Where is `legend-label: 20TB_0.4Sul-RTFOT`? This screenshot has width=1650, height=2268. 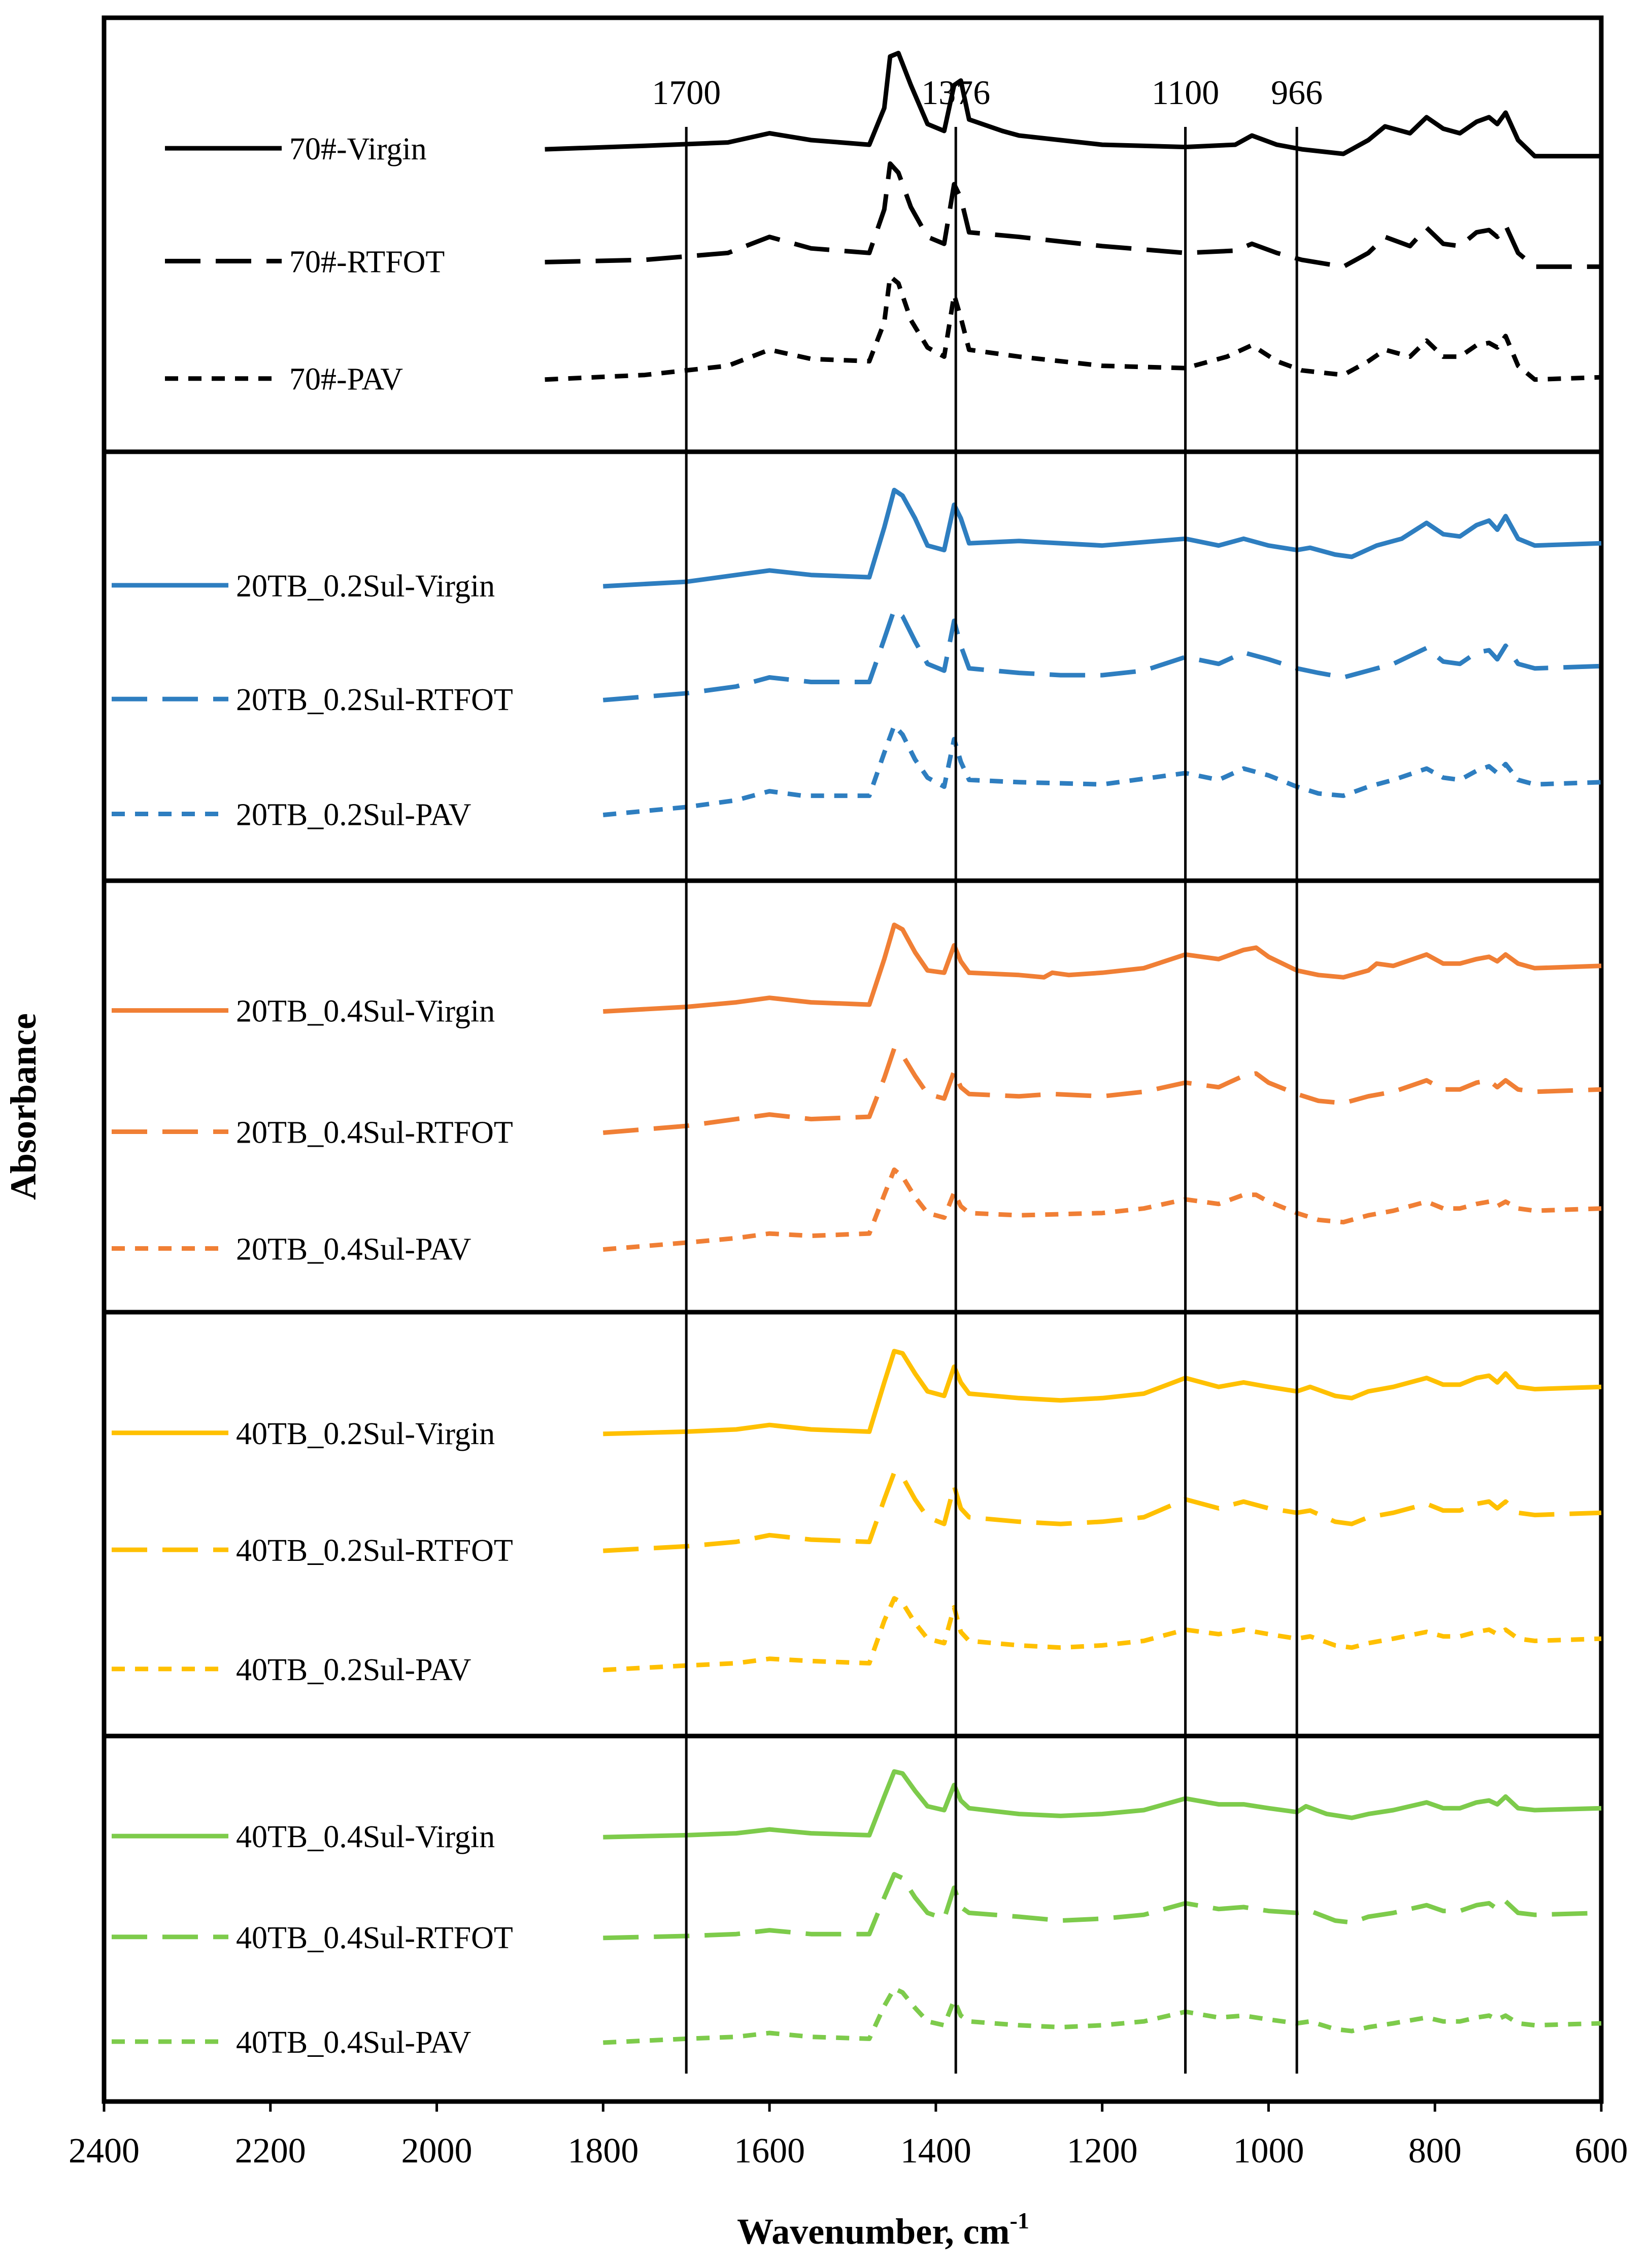
legend-label: 20TB_0.4Sul-RTFOT is located at coordinates (375, 1133).